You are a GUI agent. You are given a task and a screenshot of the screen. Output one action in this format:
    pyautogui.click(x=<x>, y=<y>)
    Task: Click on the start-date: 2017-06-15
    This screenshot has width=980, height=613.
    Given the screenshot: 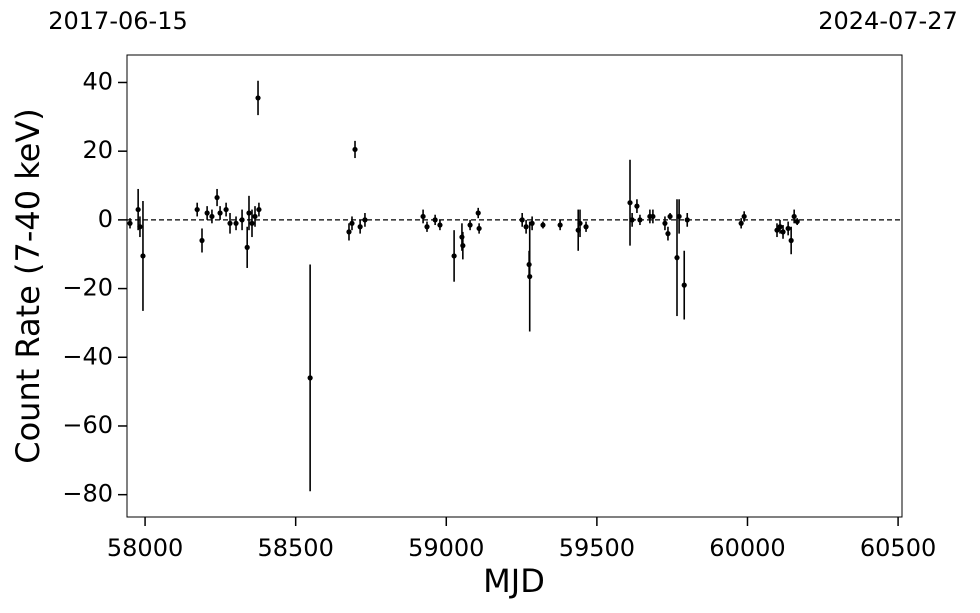 What is the action you would take?
    pyautogui.click(x=117, y=21)
    